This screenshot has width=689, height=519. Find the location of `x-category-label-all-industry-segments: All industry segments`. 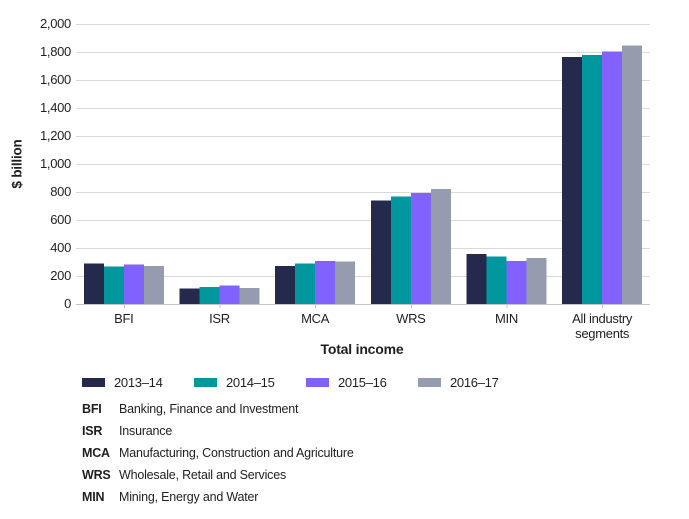

x-category-label-all-industry-segments: All industry segments is located at coordinates (602, 326).